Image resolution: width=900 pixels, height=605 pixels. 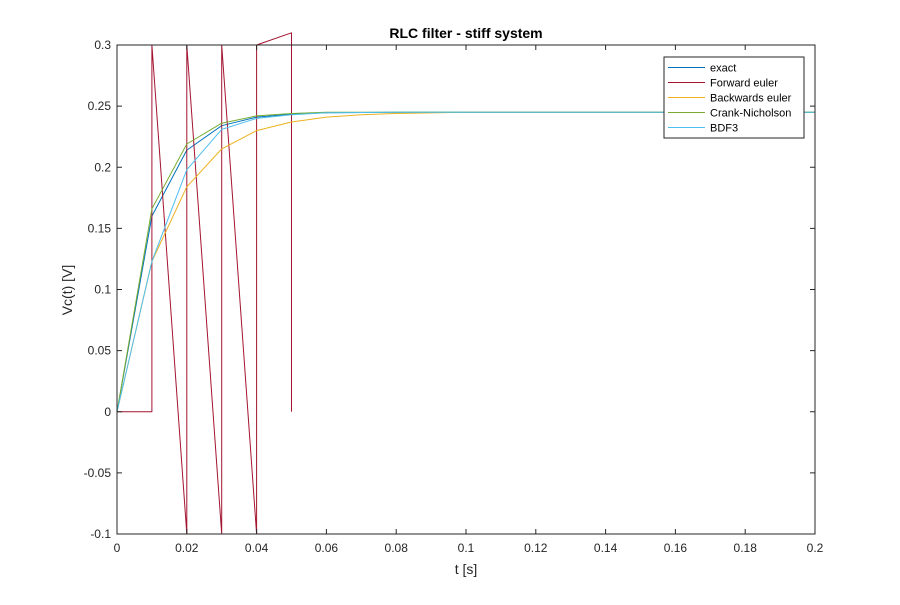 I want to click on y-tick-label: 0, so click(x=107, y=412).